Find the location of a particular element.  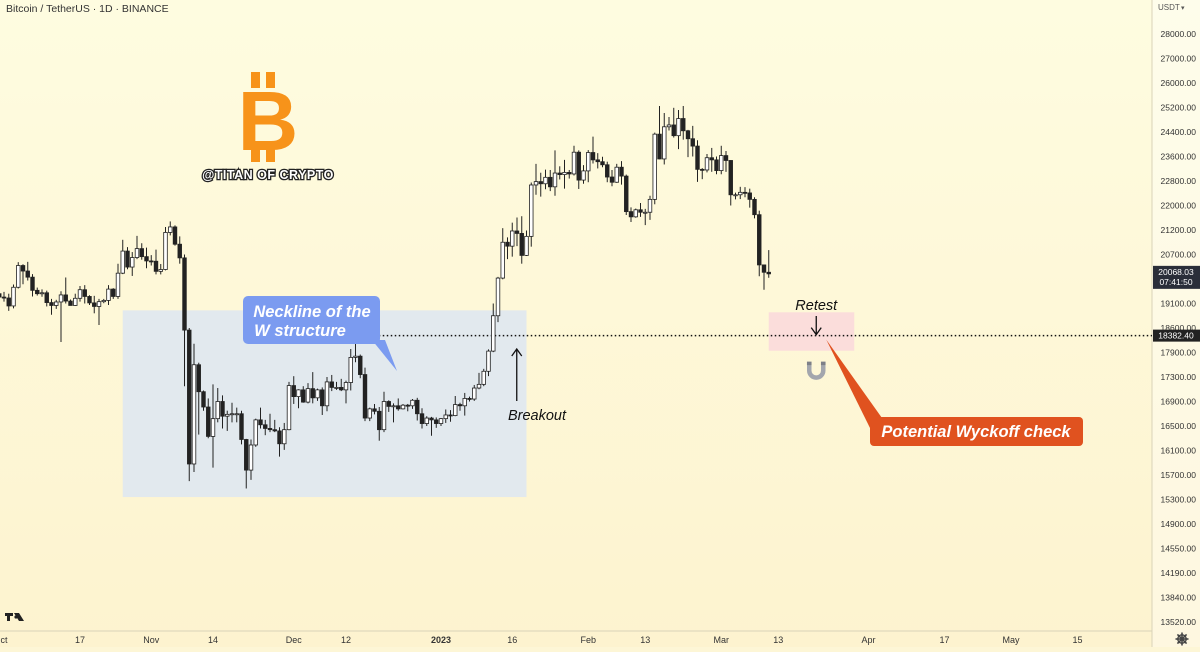

retest-zone is located at coordinates (811, 331).